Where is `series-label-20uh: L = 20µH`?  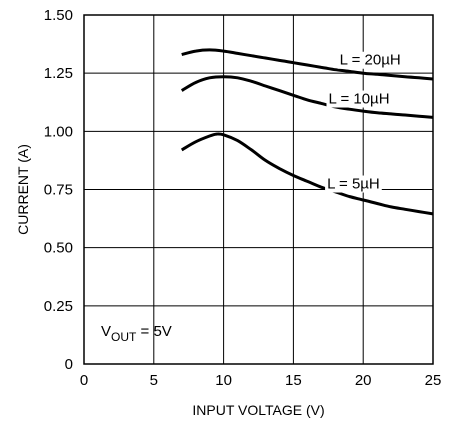
series-label-20uh: L = 20µH is located at coordinates (370, 60).